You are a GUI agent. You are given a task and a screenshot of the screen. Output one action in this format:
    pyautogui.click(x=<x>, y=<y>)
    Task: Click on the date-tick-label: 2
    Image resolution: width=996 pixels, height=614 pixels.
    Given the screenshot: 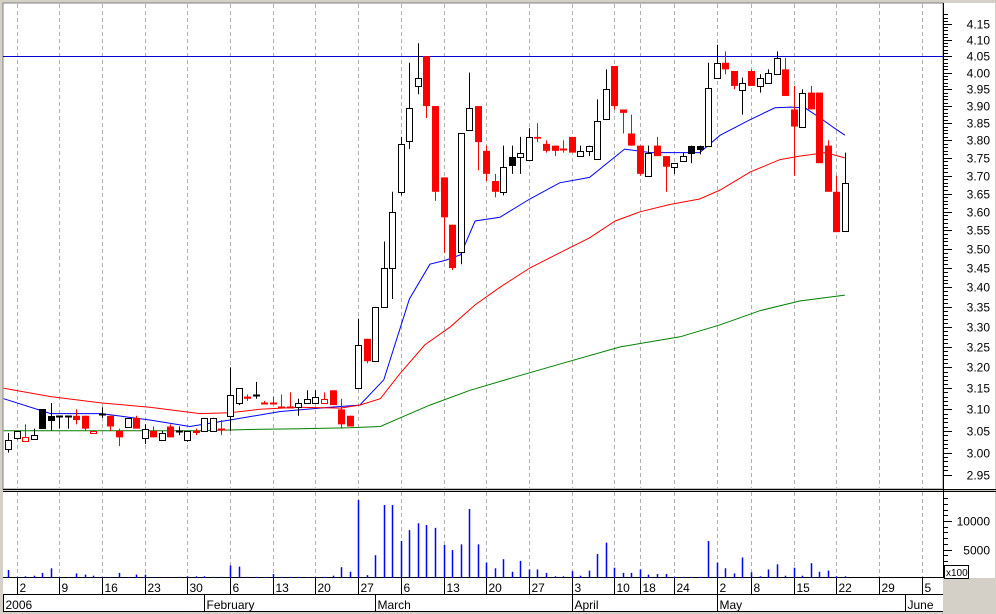 What is the action you would take?
    pyautogui.click(x=23, y=588)
    